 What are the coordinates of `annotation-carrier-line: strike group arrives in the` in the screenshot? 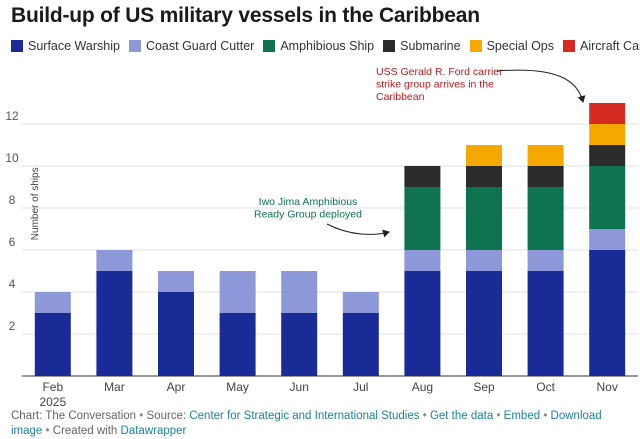 It's located at (435, 85).